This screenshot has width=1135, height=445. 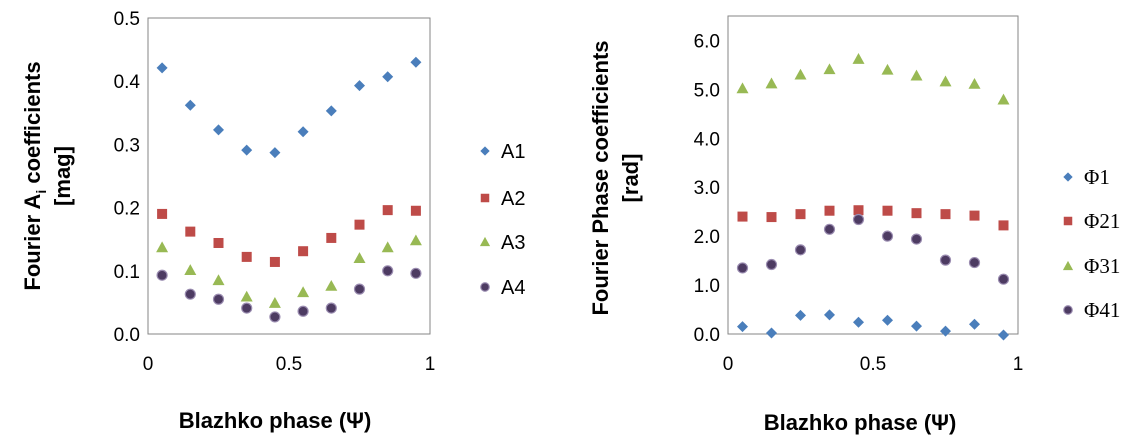 What do you see at coordinates (127, 82) in the screenshot?
I see `y-tick-label: 0.4` at bounding box center [127, 82].